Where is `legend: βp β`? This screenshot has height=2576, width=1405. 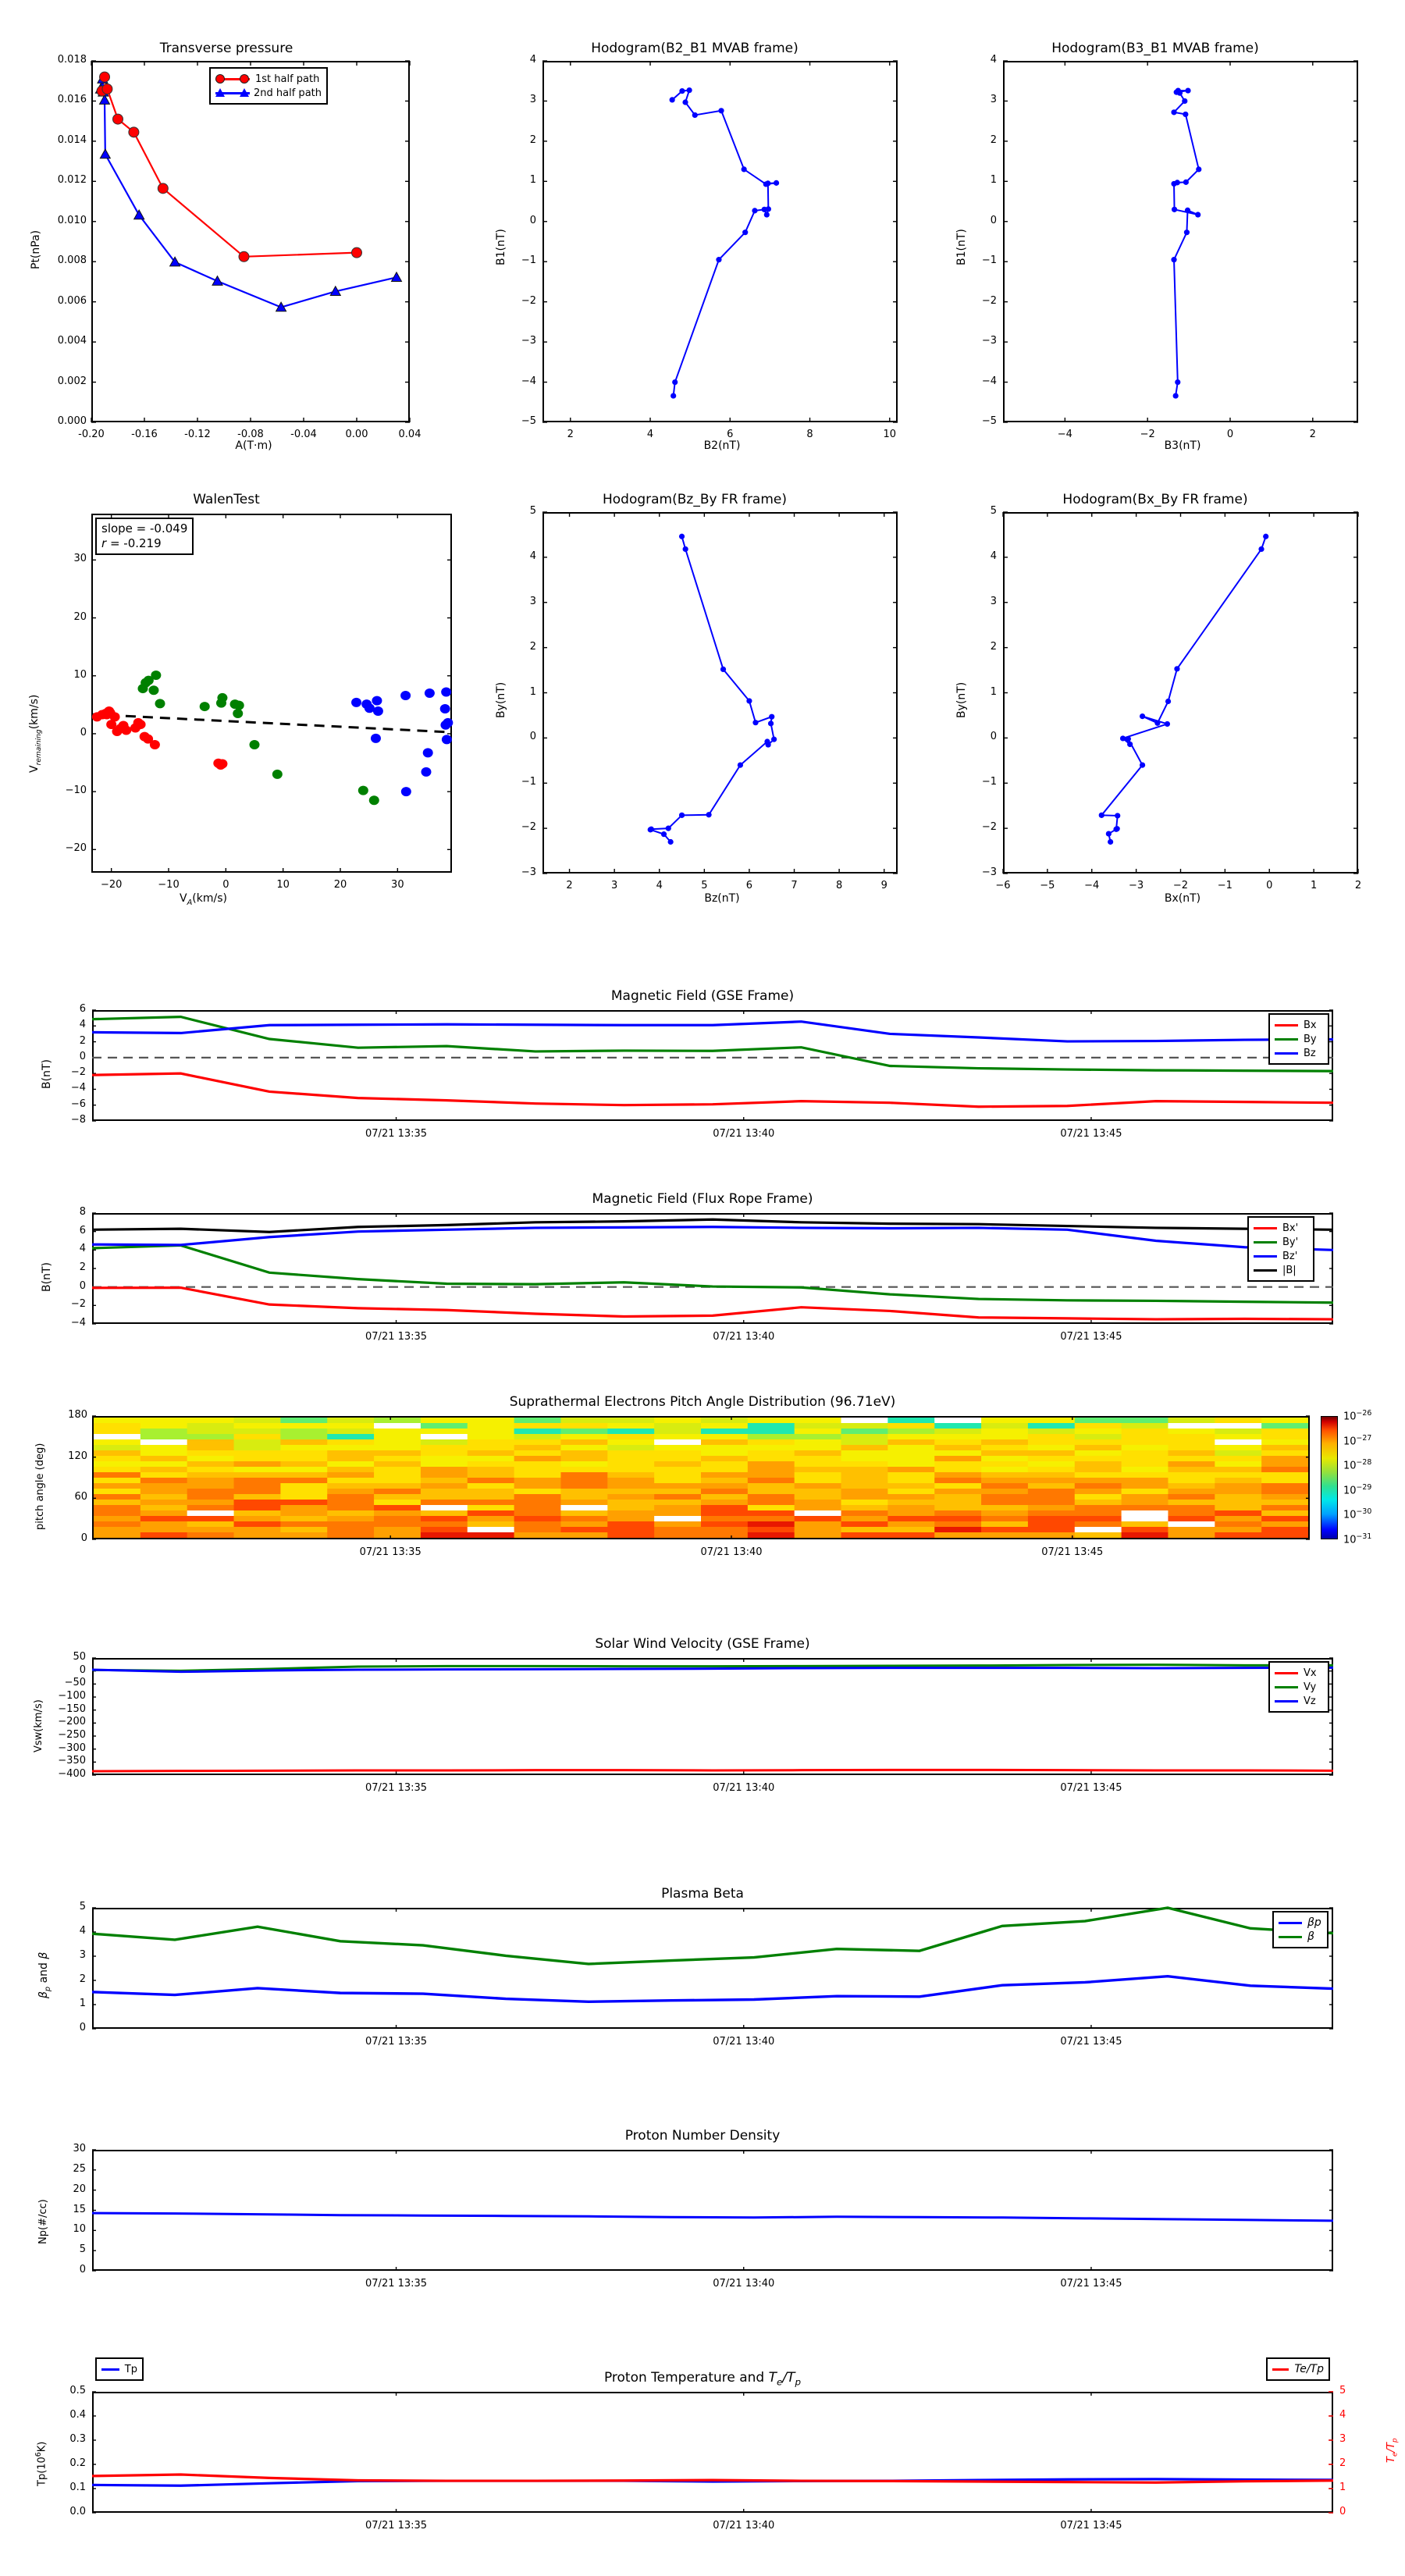
legend: βp β is located at coordinates (1300, 1929).